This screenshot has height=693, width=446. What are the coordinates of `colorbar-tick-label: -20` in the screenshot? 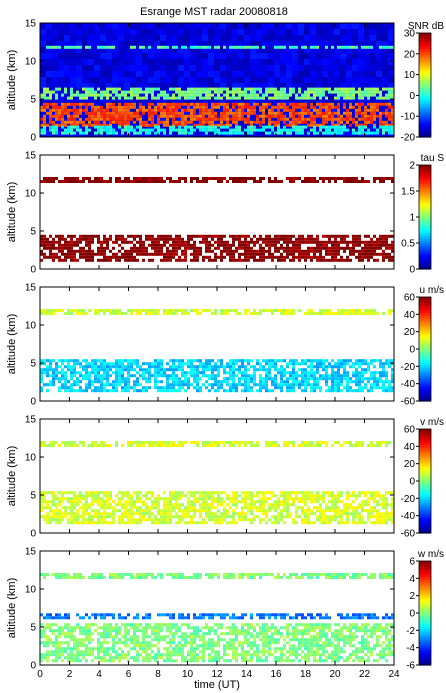 It's located at (408, 138).